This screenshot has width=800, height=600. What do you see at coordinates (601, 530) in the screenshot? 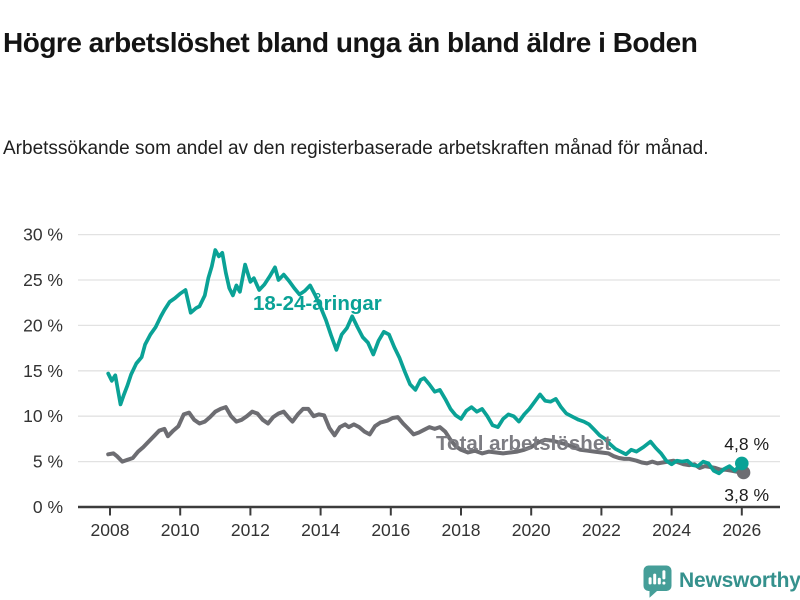
I see `x-axis-tick-label: 2022` at bounding box center [601, 530].